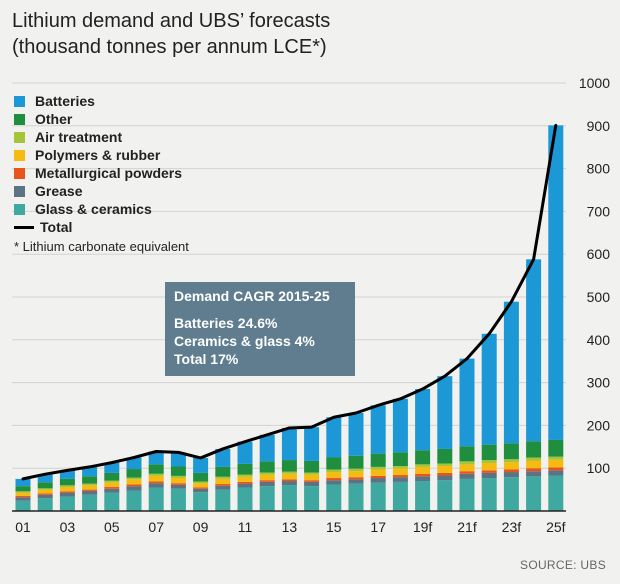 This screenshot has width=620, height=584. I want to click on x-tick-label: 17, so click(378, 527).